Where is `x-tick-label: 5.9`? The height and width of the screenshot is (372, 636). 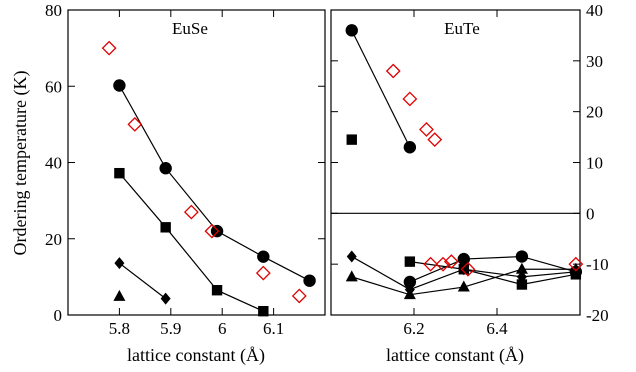 x-tick-label: 5.9 is located at coordinates (170, 328).